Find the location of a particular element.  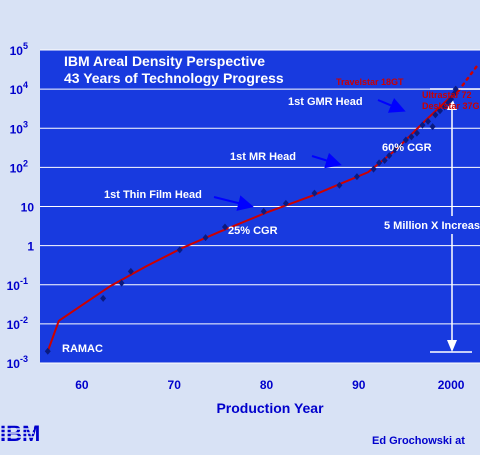

x-tick-label-3: 90 is located at coordinates (359, 385).